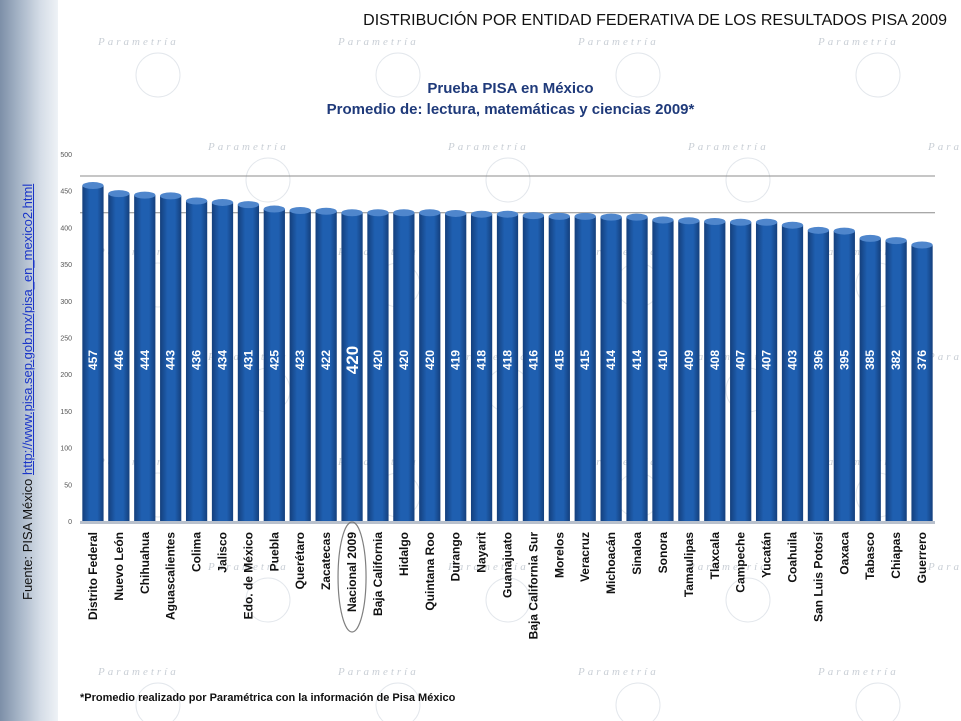  What do you see at coordinates (66, 412) in the screenshot?
I see `y-tick-label: 150` at bounding box center [66, 412].